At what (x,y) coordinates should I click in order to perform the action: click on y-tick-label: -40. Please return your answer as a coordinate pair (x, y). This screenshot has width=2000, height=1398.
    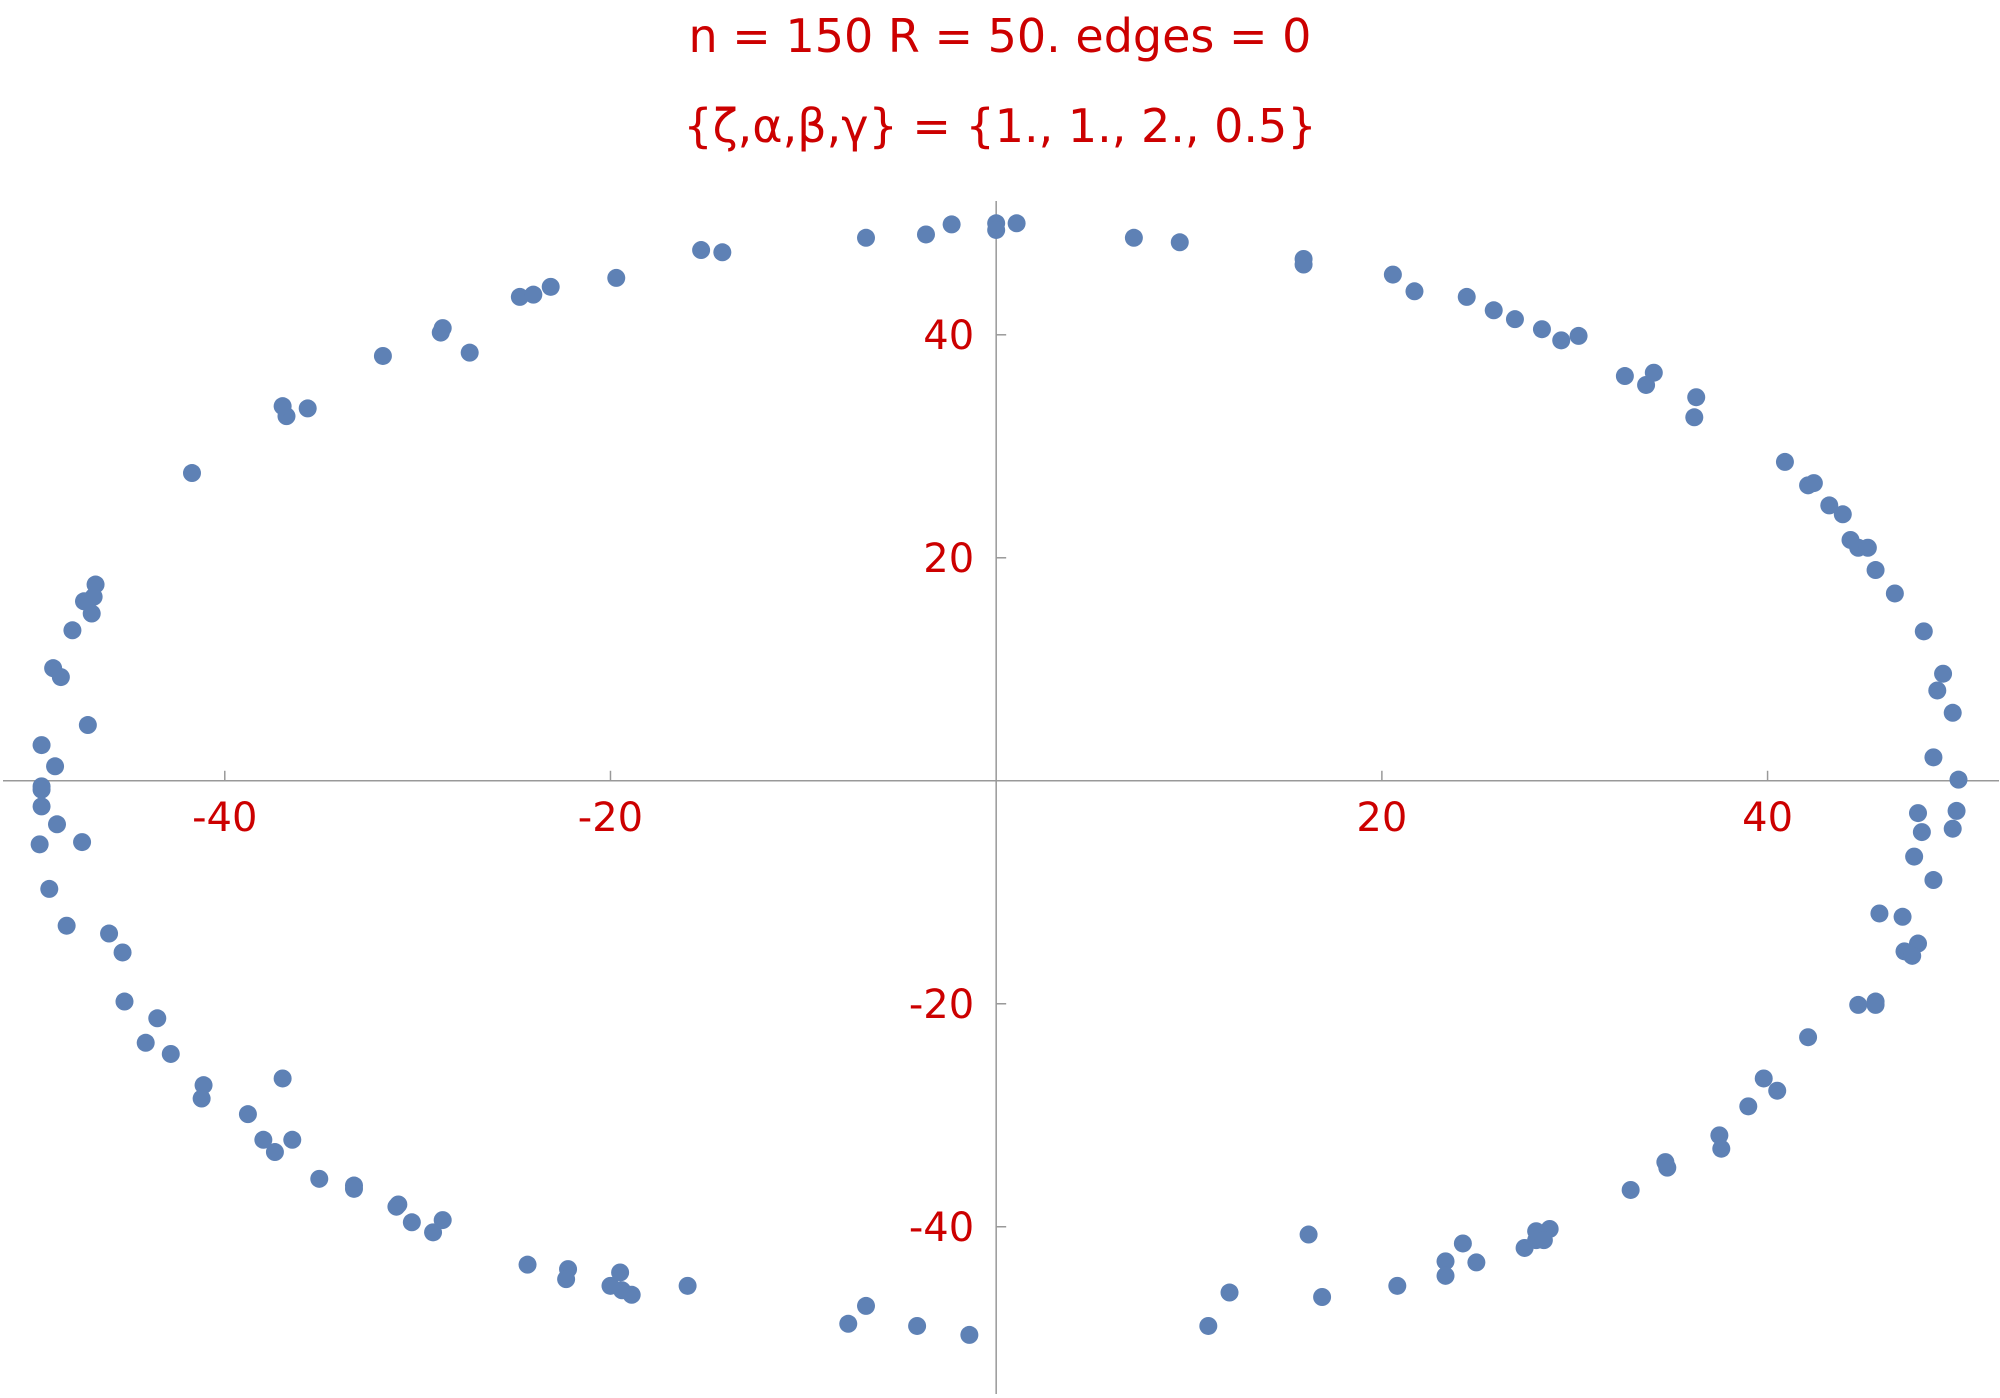
    Looking at the image, I should click on (941, 1228).